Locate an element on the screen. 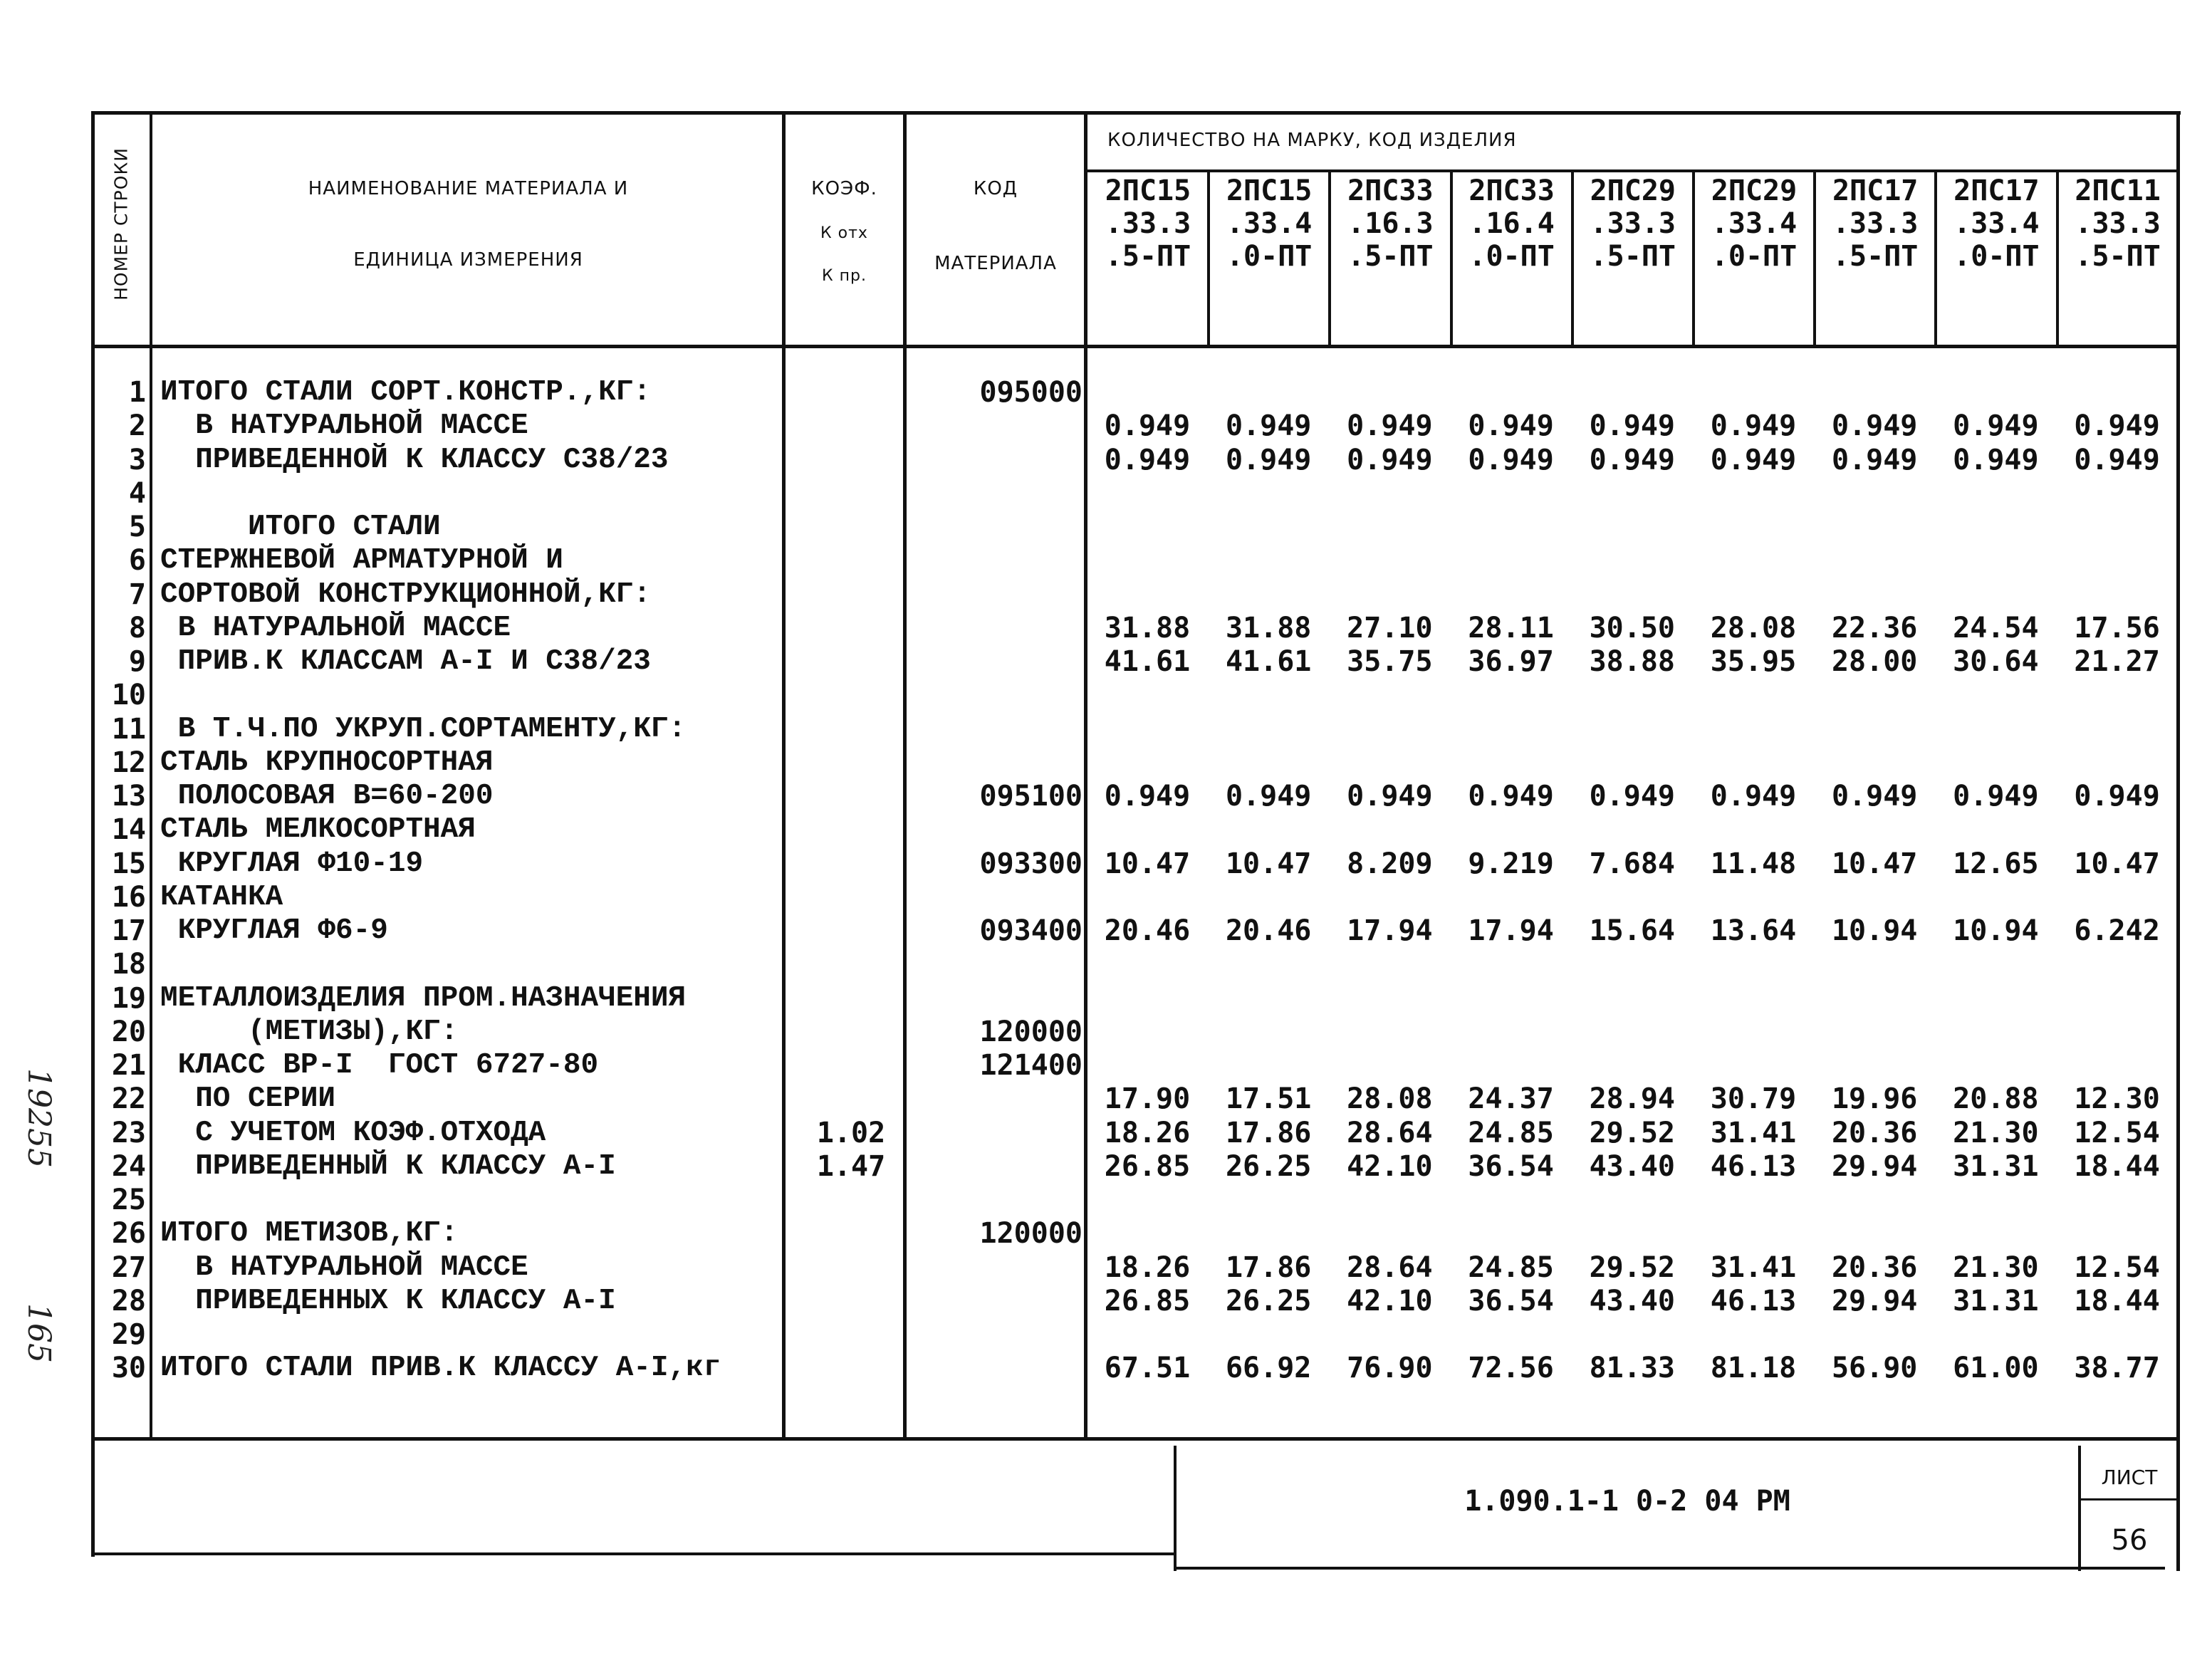 The image size is (2212, 1665). product-mark-header: 2ПС33 .16.3 .5-ПТ is located at coordinates (1390, 223).